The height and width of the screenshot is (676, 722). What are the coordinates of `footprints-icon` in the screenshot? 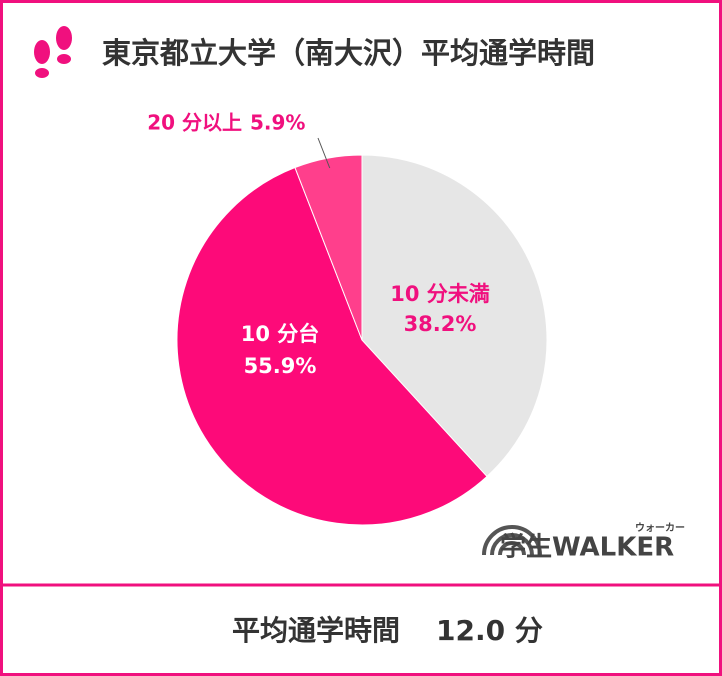 It's located at (53, 52).